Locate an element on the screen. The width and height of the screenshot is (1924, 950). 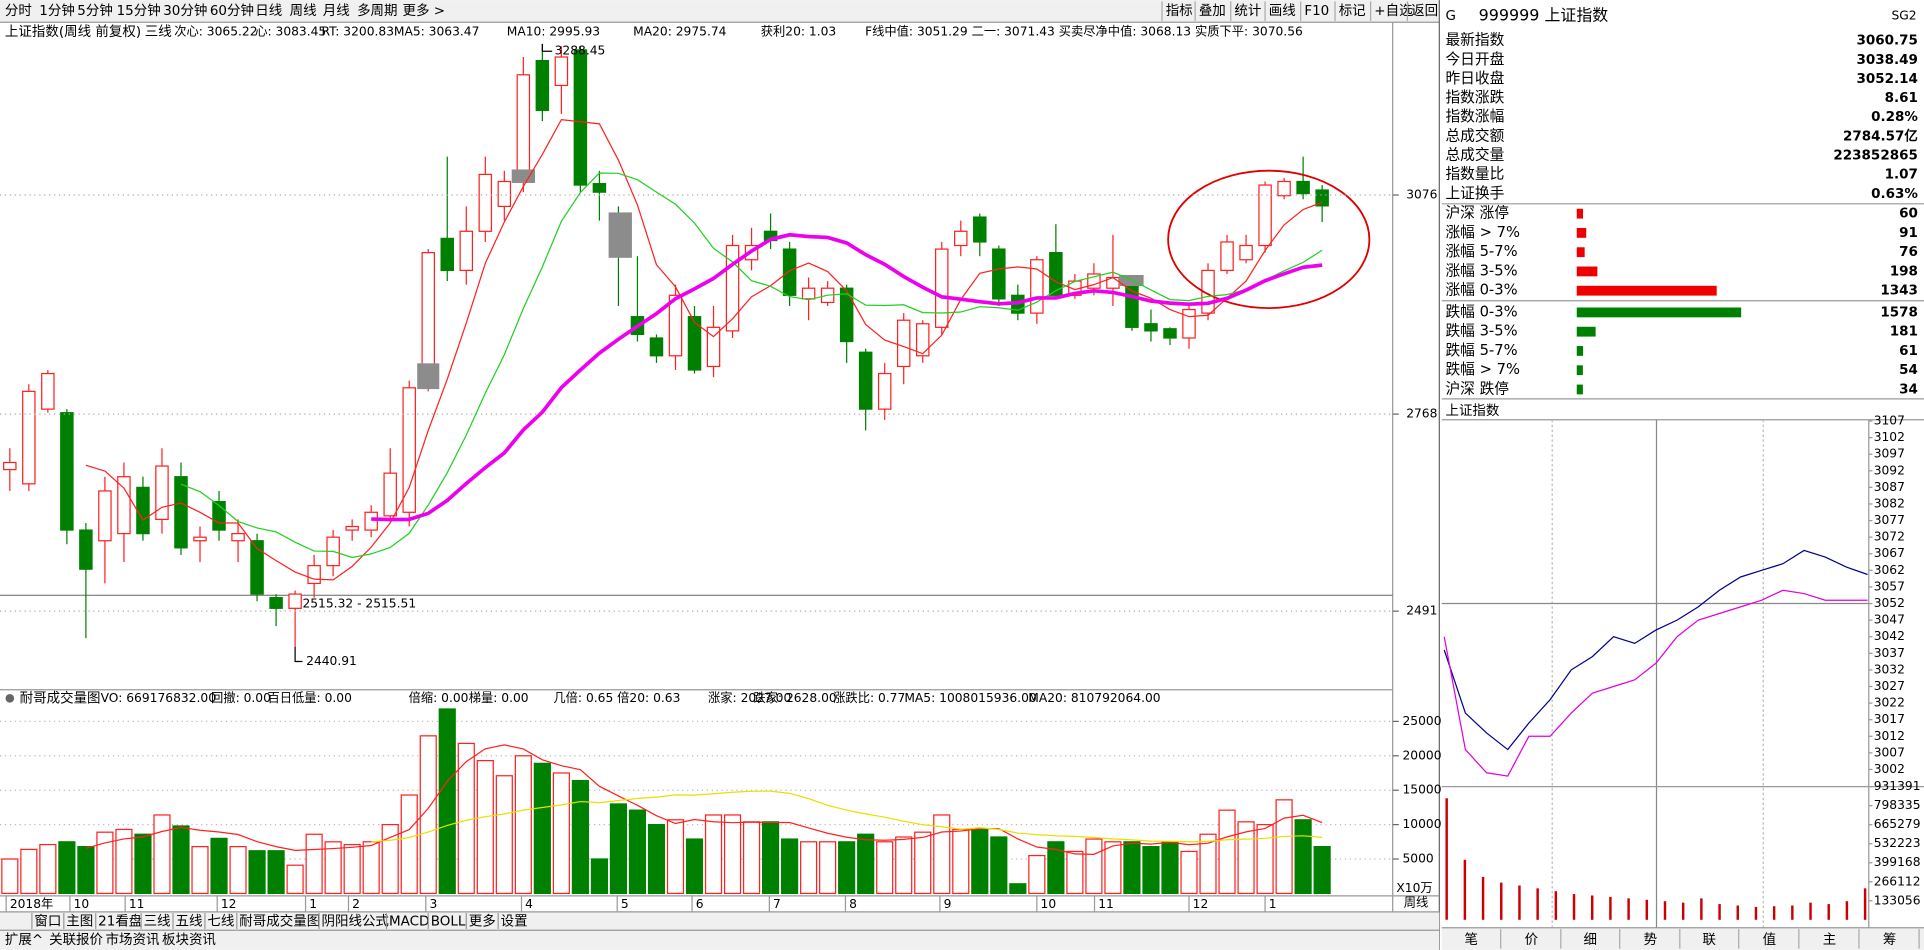
intraday-tab: 细 is located at coordinates (1590, 940).